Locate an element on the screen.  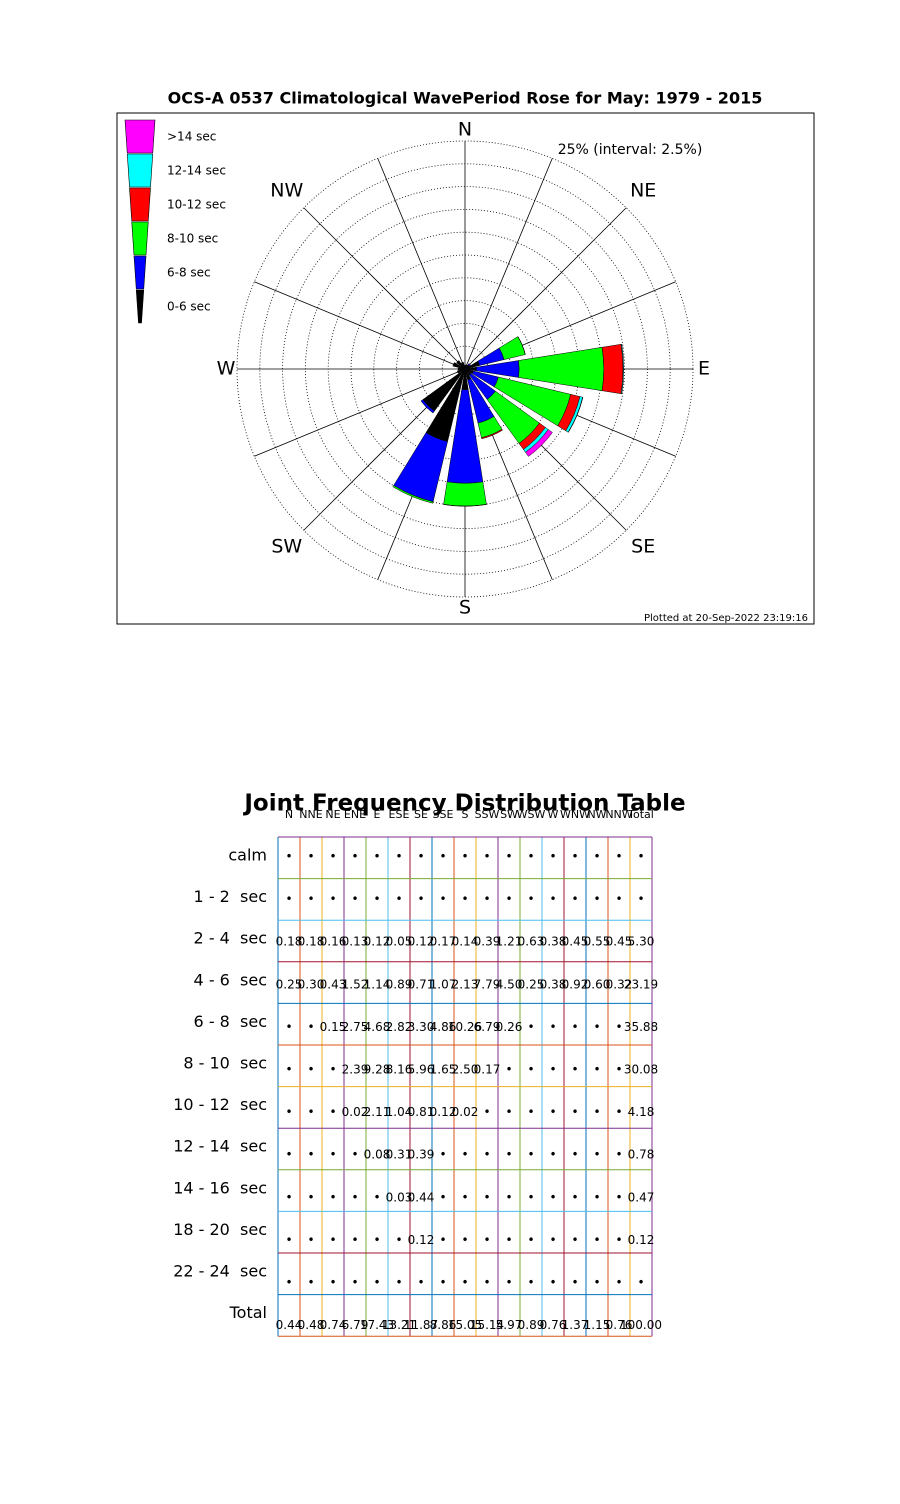
direction-label: S is located at coordinates (465, 608).